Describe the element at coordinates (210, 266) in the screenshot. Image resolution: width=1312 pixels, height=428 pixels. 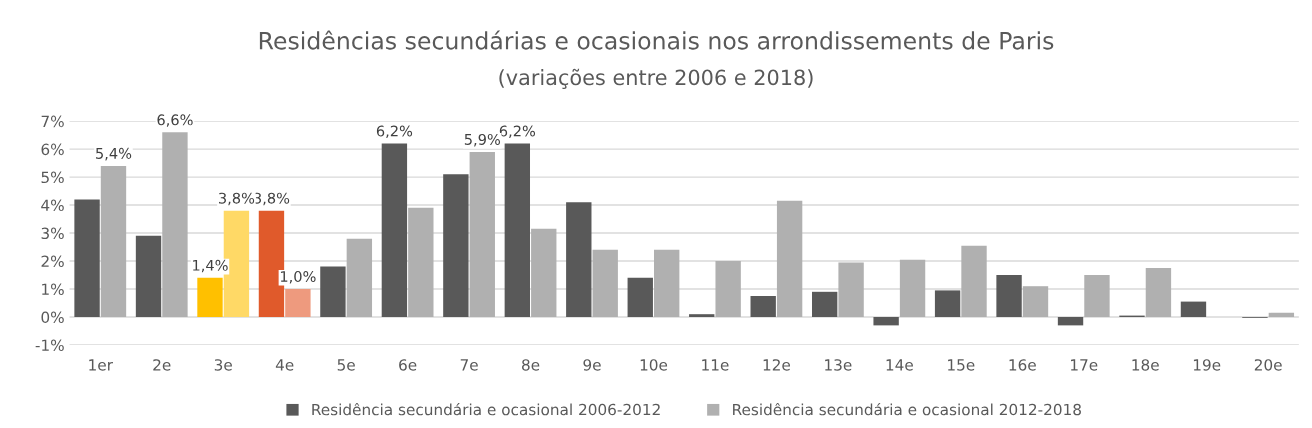
I see `data-label: 1,4%` at that location.